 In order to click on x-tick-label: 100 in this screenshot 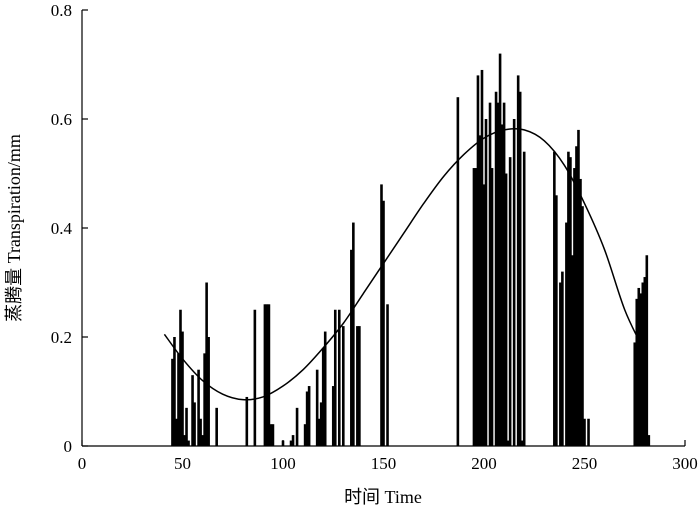, I will do `click(283, 463)`.